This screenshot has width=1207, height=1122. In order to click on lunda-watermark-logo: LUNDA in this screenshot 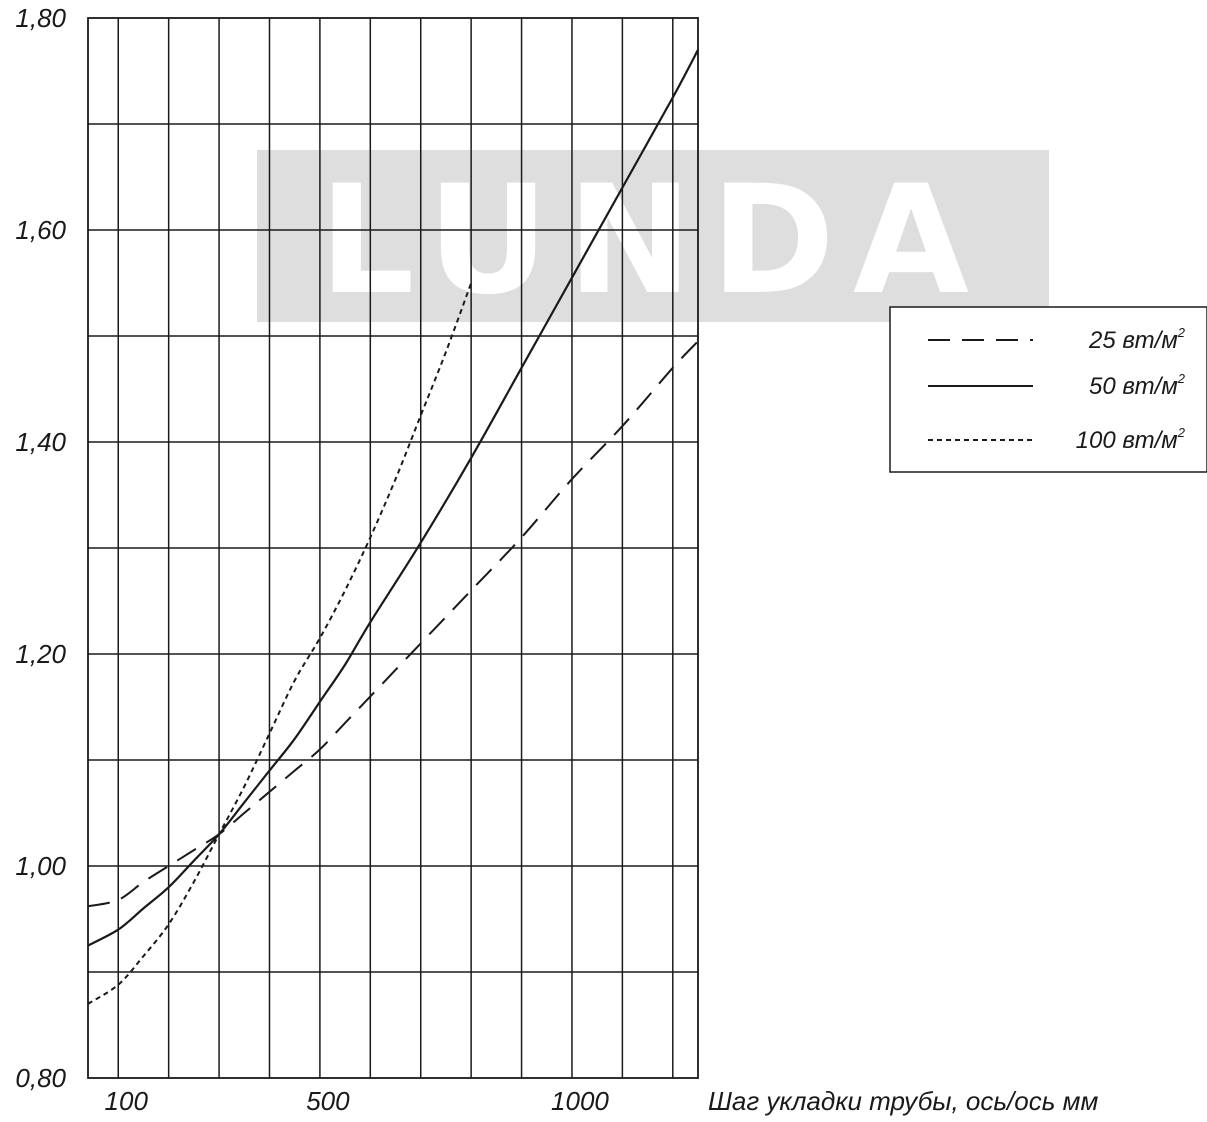, I will do `click(653, 239)`.